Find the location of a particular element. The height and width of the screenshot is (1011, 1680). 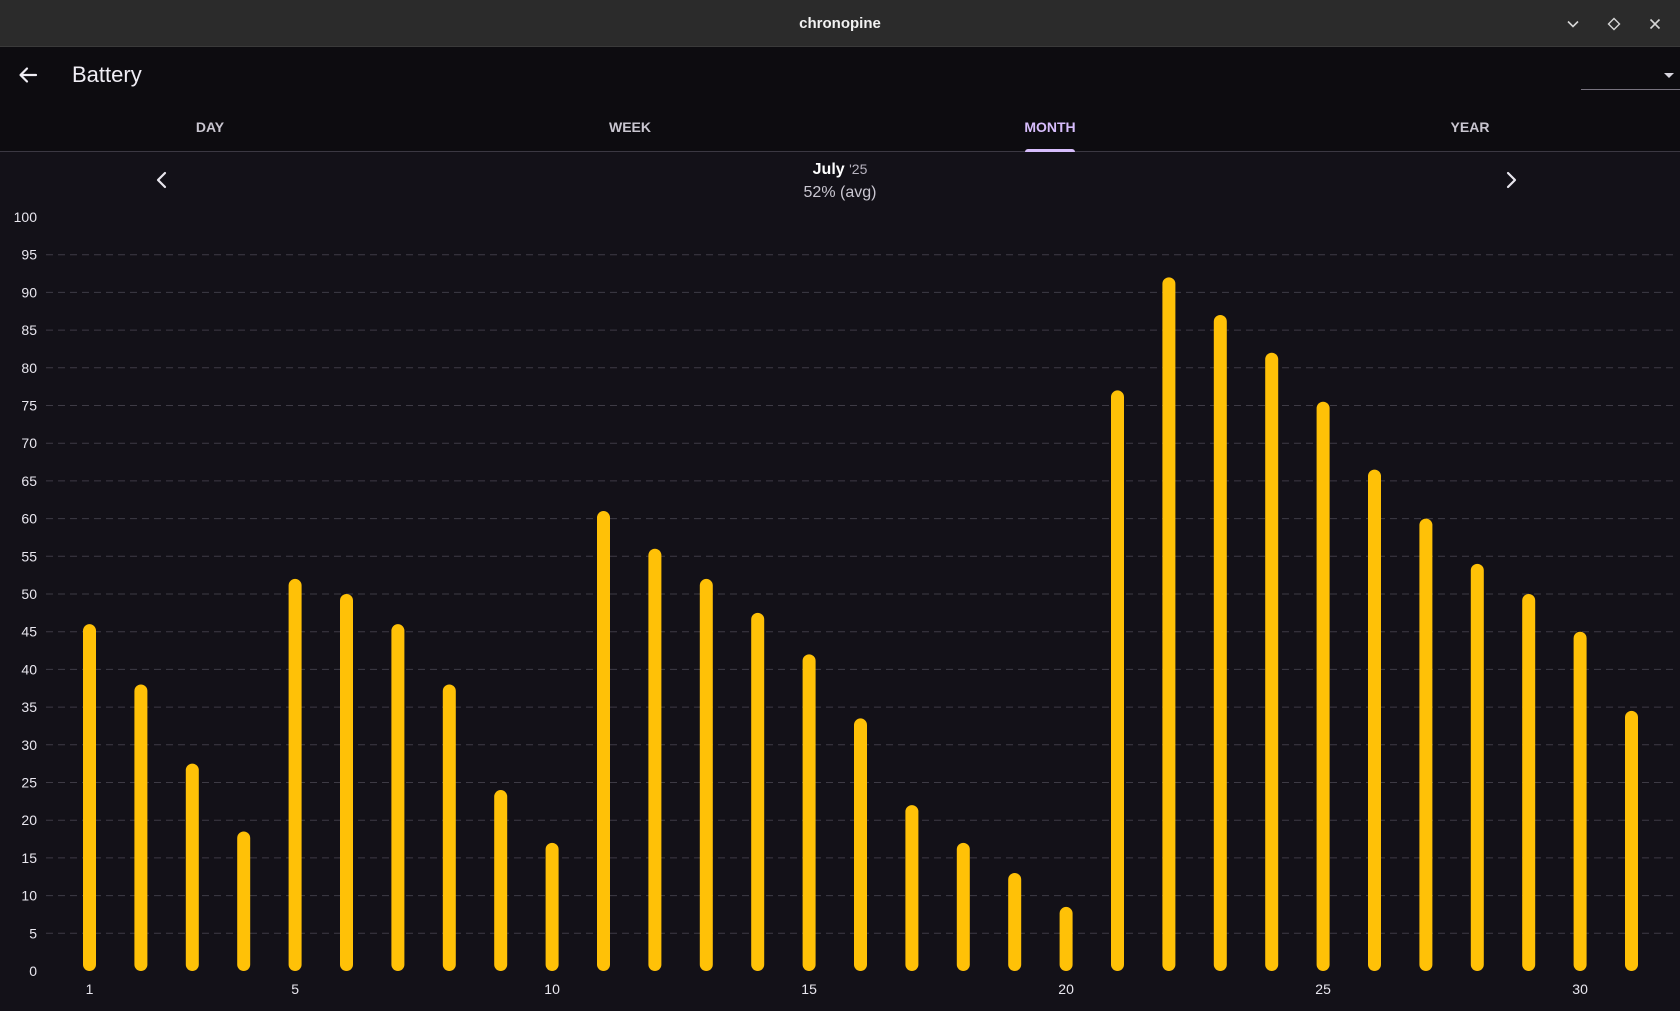

y-tick-label: 25 is located at coordinates (29, 783).